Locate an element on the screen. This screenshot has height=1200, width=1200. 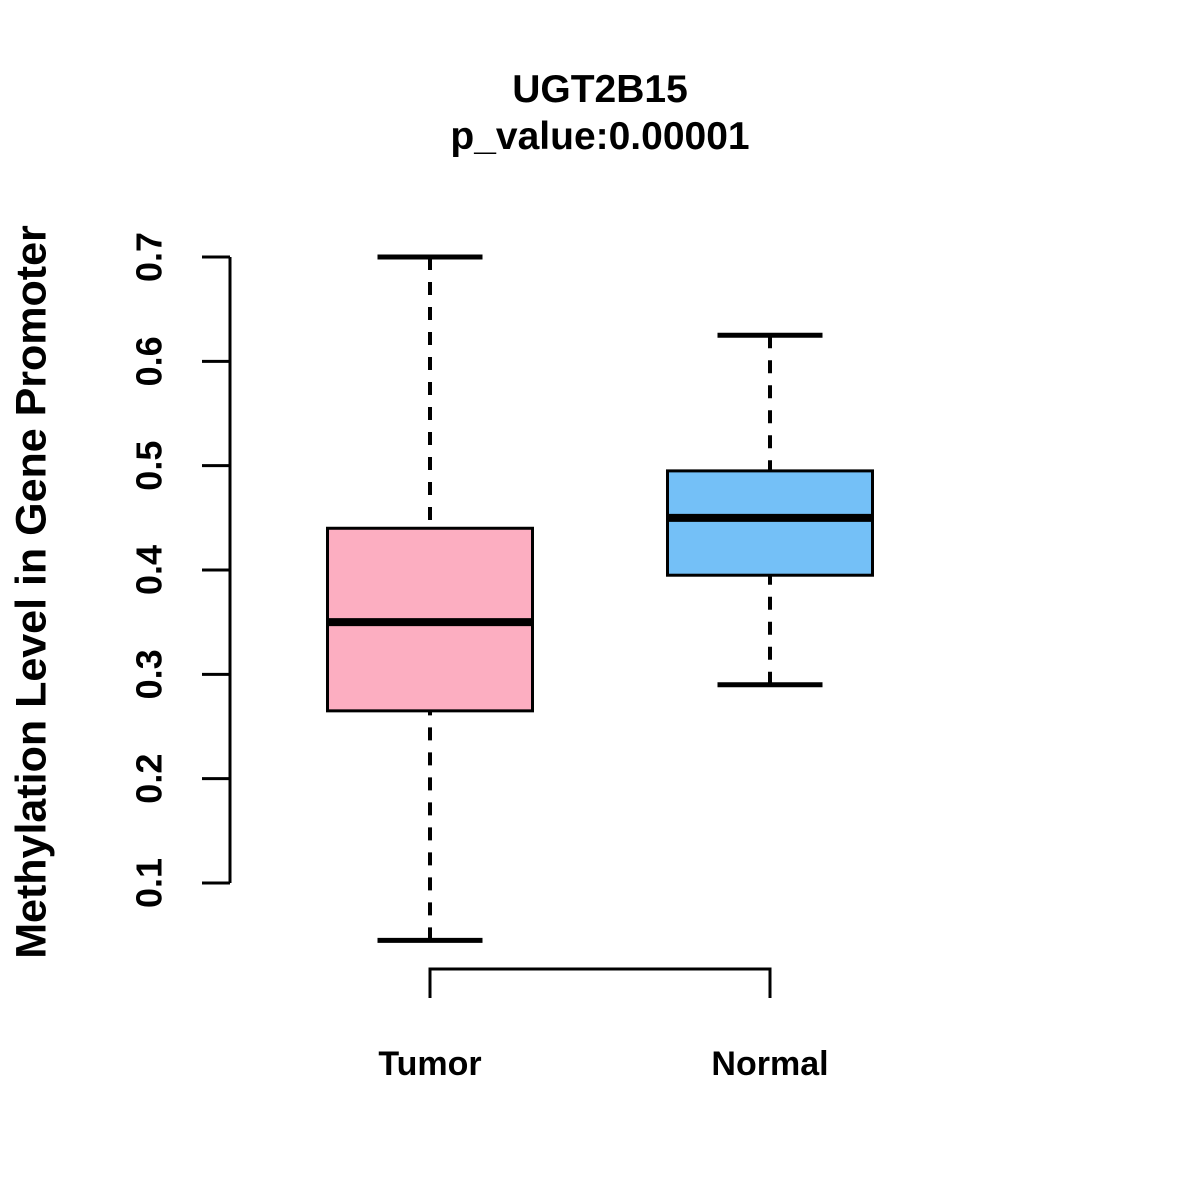
y-axis-tick-label: 0.6 is located at coordinates (149, 361).